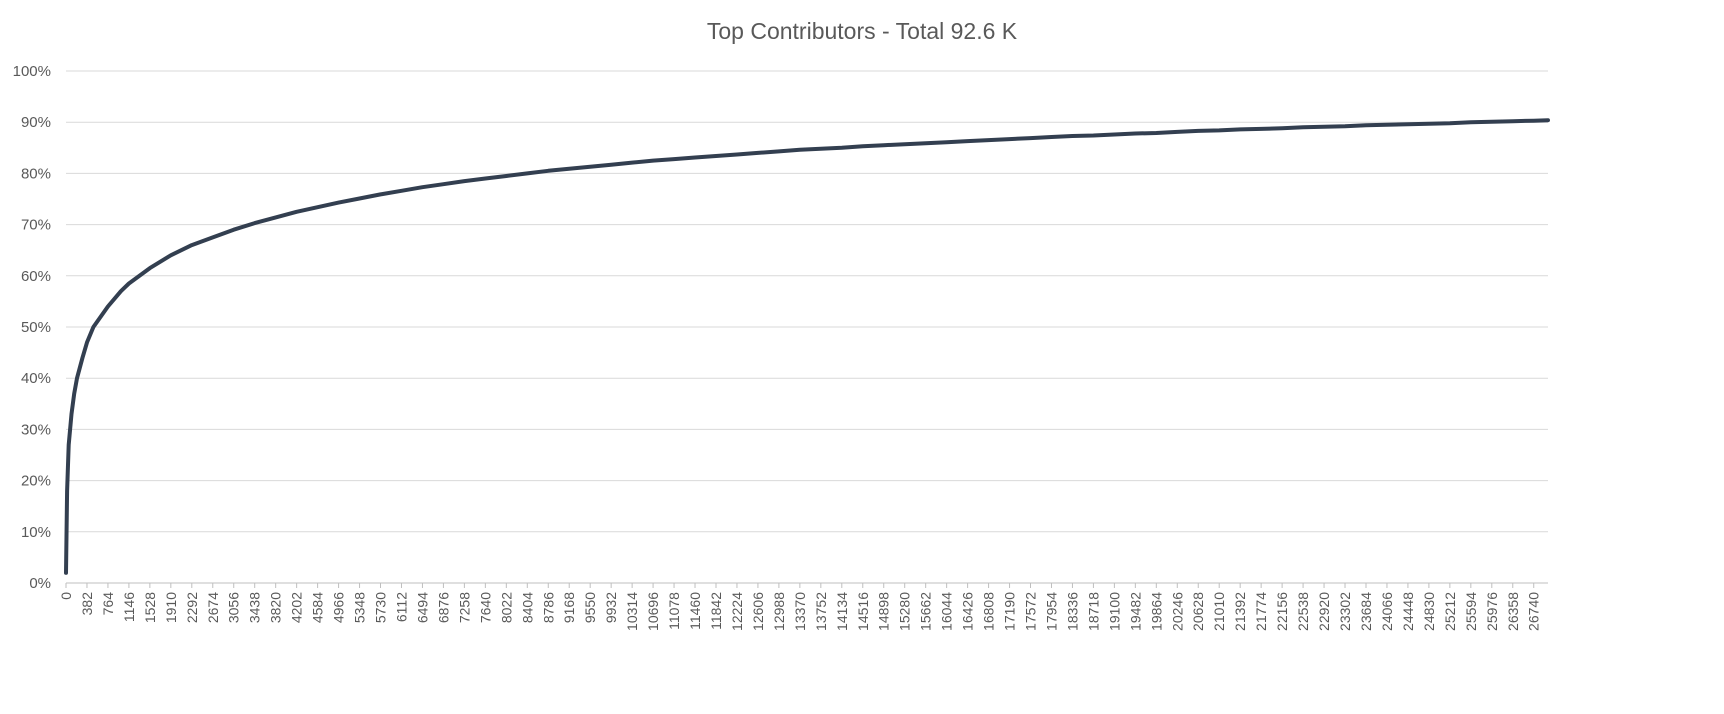 This screenshot has width=1724, height=714. Describe the element at coordinates (590, 607) in the screenshot. I see `x-tick-label: 9550` at that location.